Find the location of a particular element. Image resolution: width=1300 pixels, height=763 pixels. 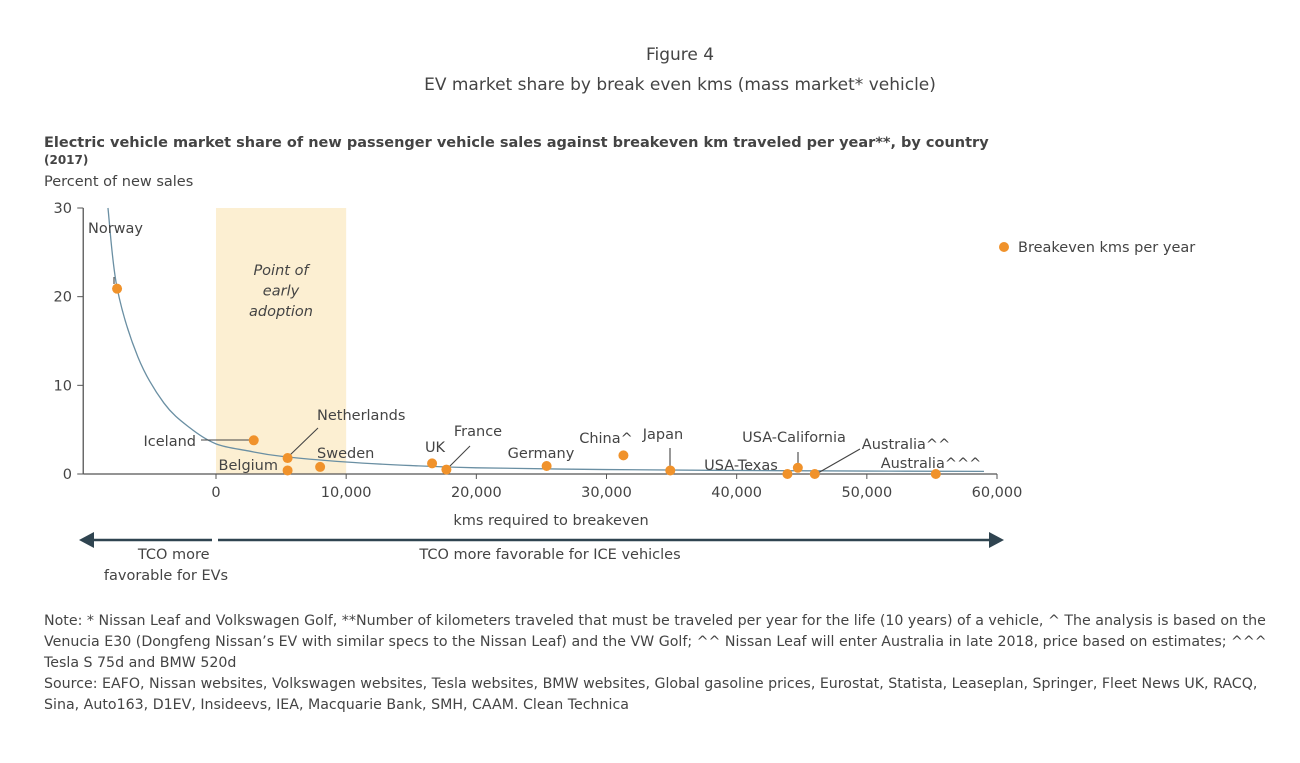

x-tick-label: 60,000 is located at coordinates (997, 493).